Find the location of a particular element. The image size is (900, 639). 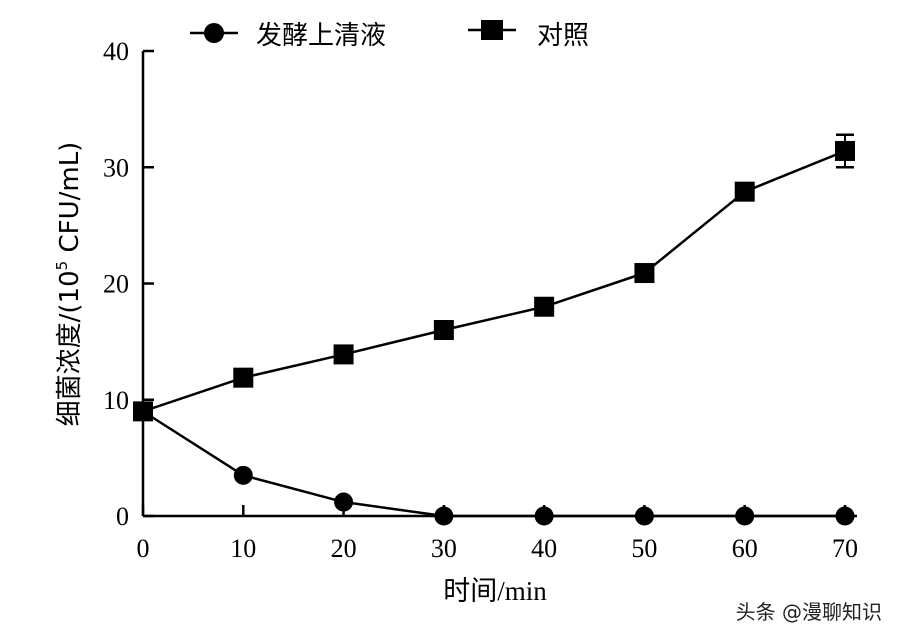

x-axis-ticks: 0 10 20 30 40 50 60 70 is located at coordinates (497, 534).